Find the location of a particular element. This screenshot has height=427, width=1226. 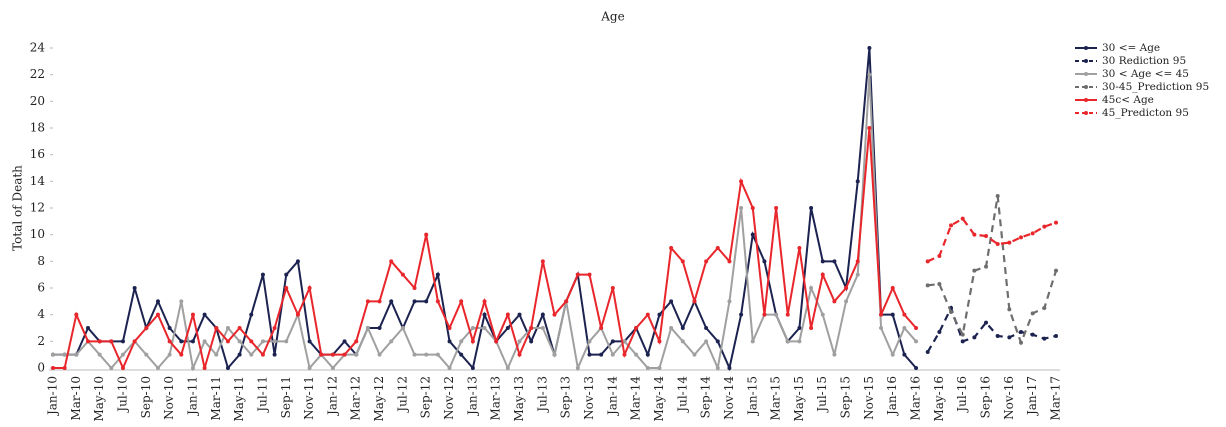

x-tick-label: Sep-16 is located at coordinates (986, 397).